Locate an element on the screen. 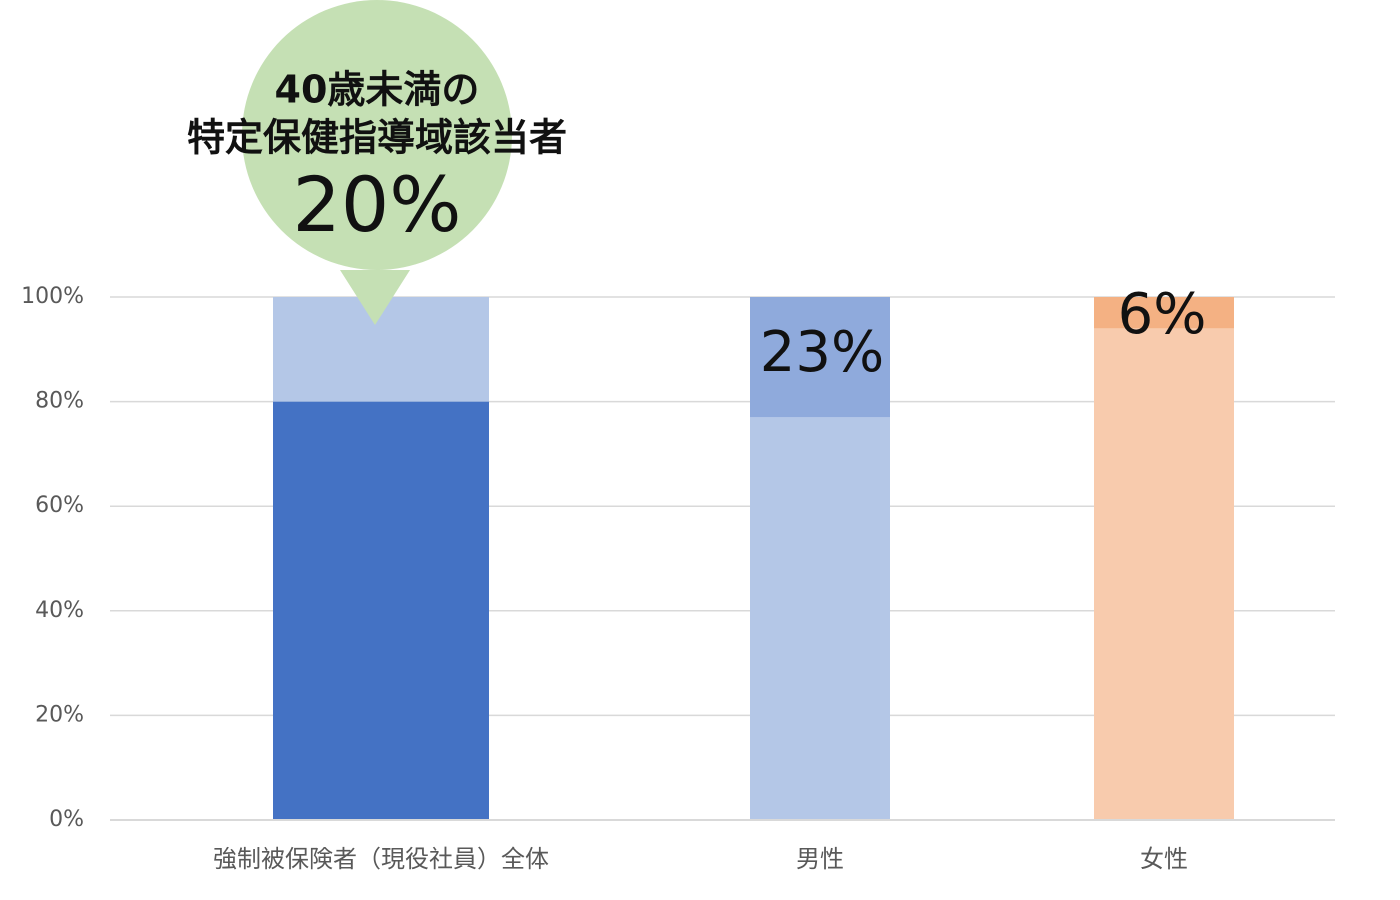  value-label: 23% is located at coordinates (822, 352).